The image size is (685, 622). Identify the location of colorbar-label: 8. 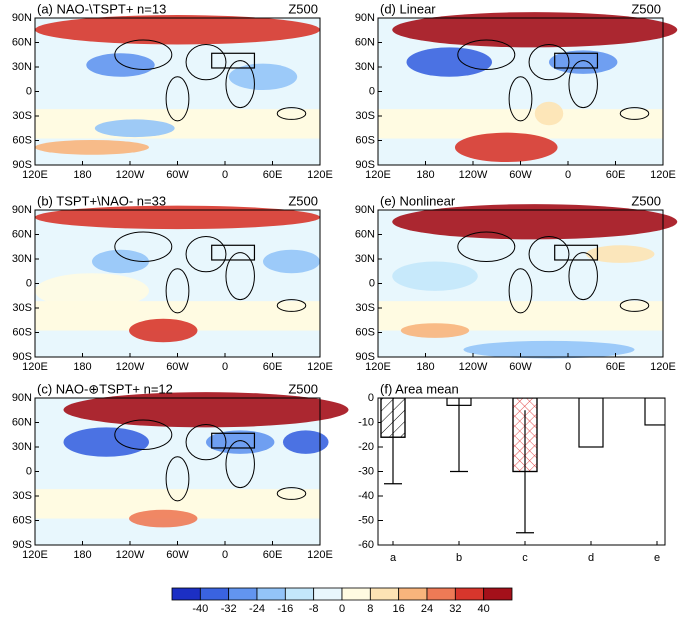
(370, 609).